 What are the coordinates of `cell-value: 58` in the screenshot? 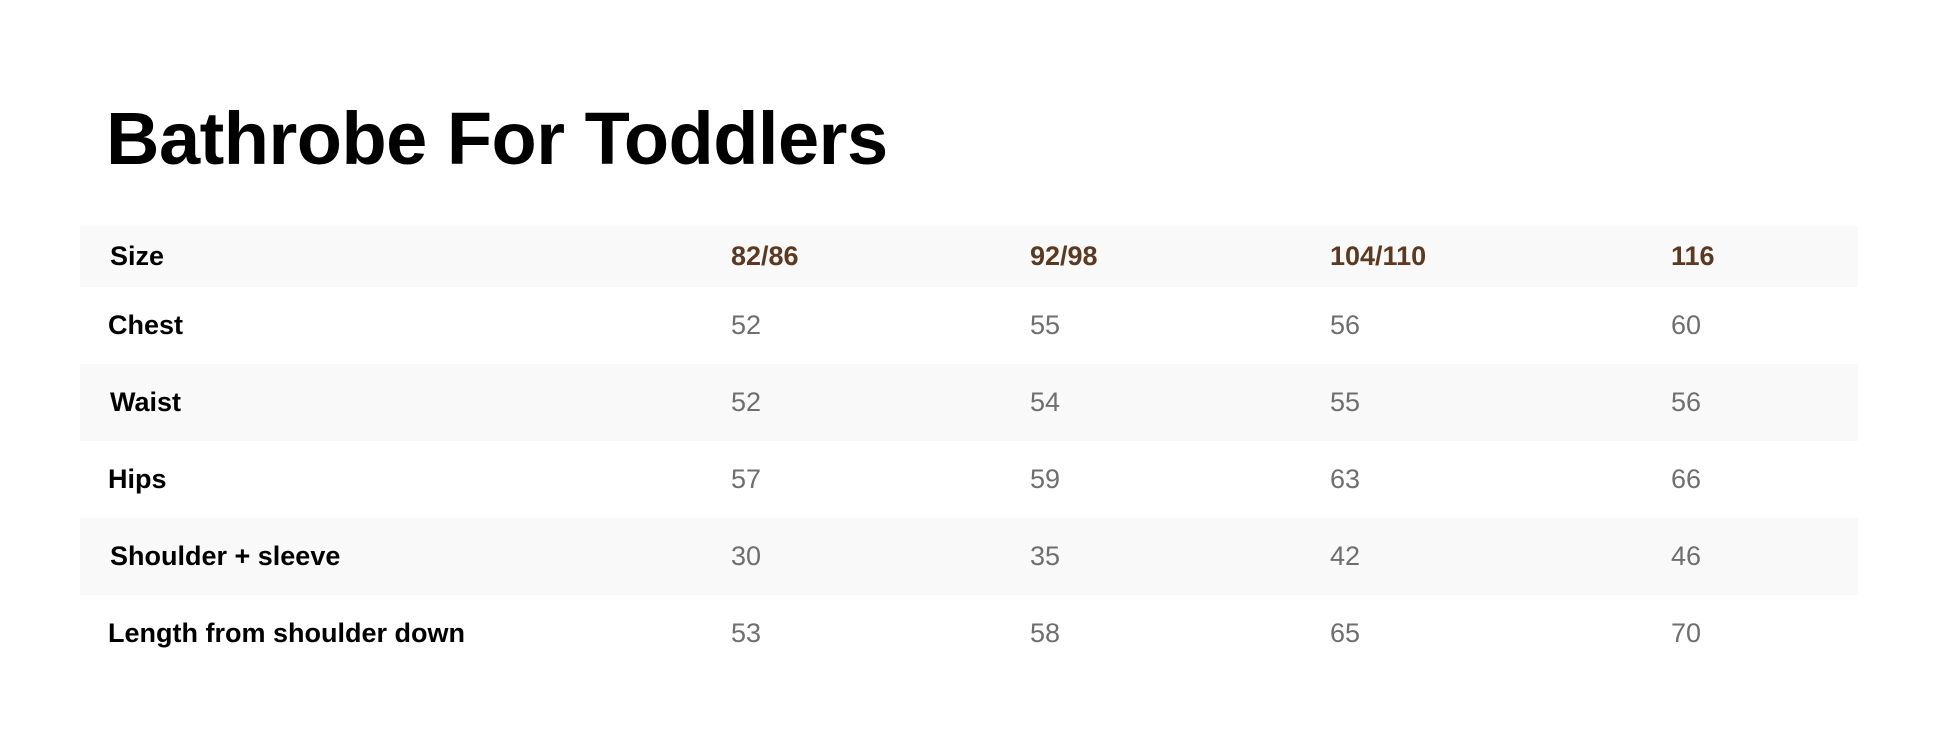 It's located at (1045, 633).